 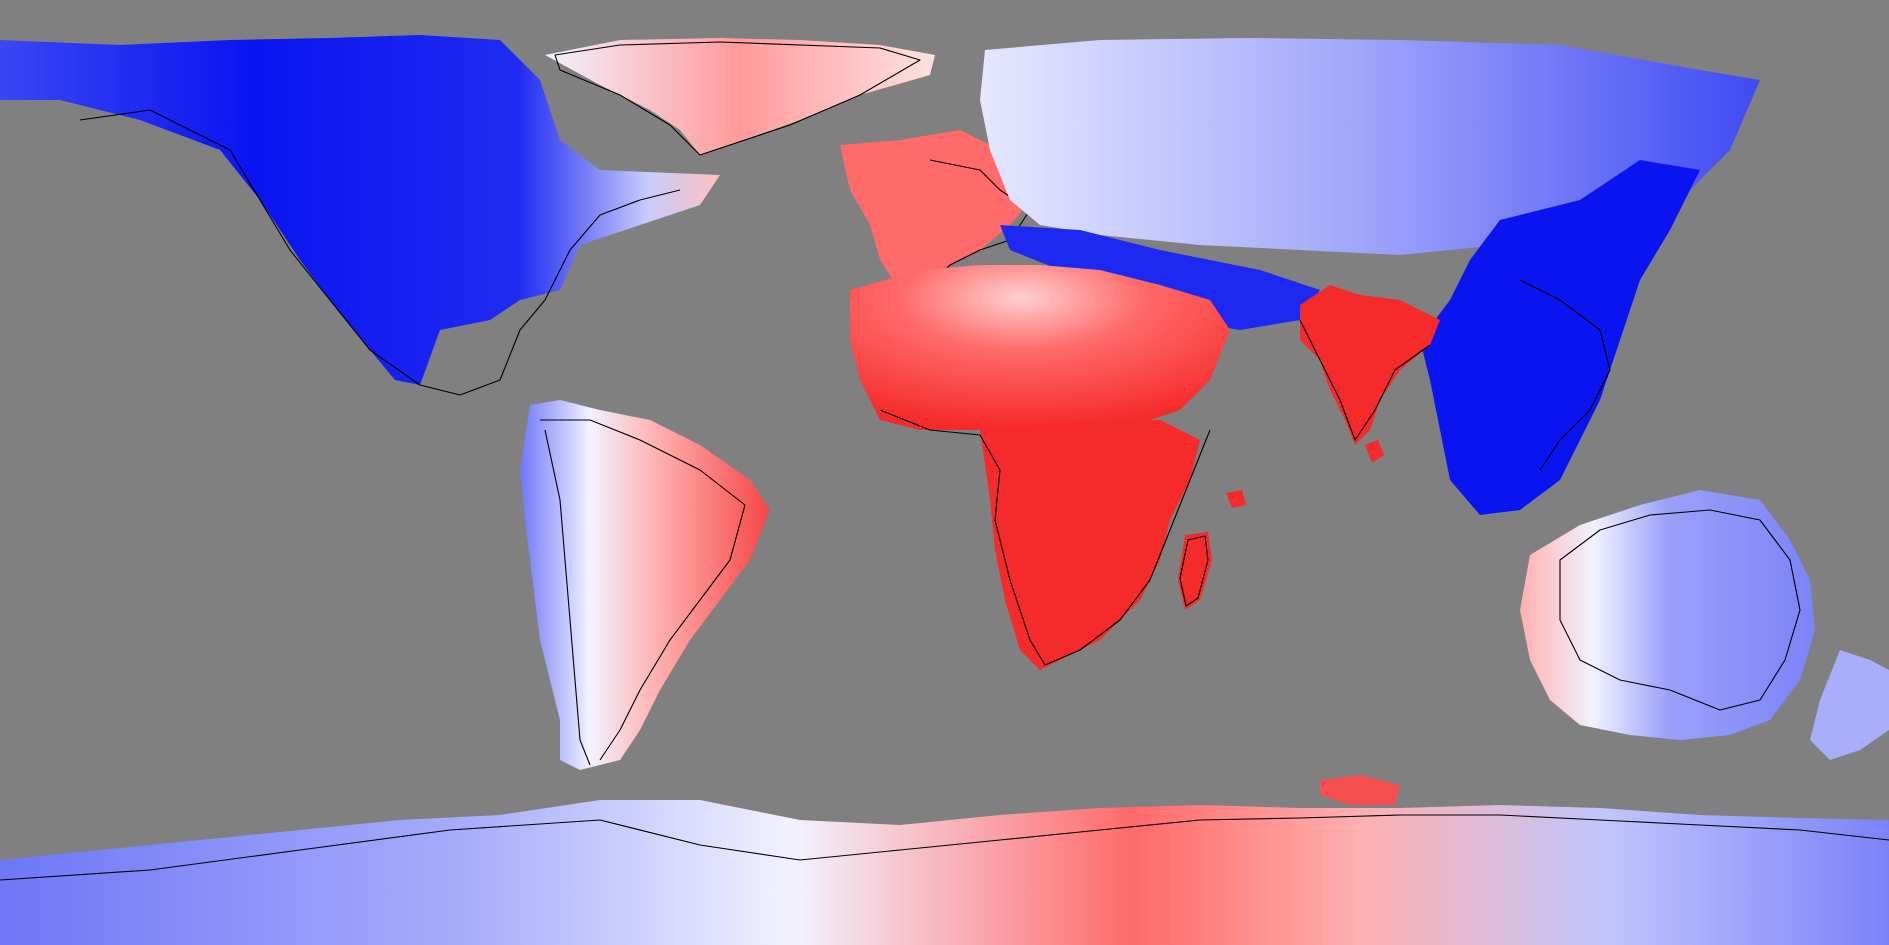 I want to click on region-northern-eurasia, so click(x=1370, y=146).